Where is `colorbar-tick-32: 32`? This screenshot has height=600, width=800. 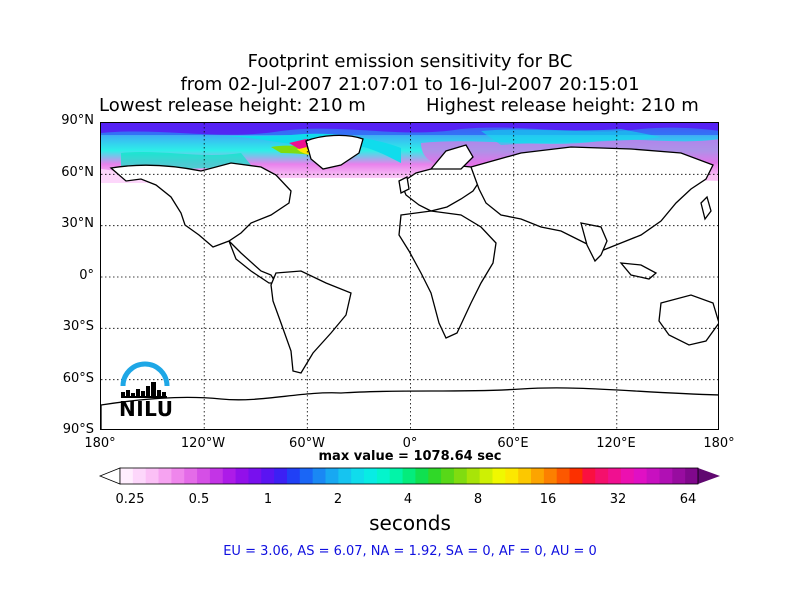
colorbar-tick-32: 32 is located at coordinates (618, 499).